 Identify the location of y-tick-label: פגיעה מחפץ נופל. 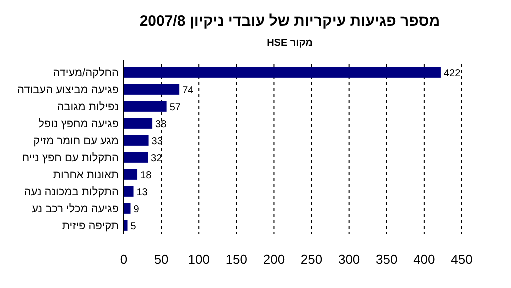
(79, 124).